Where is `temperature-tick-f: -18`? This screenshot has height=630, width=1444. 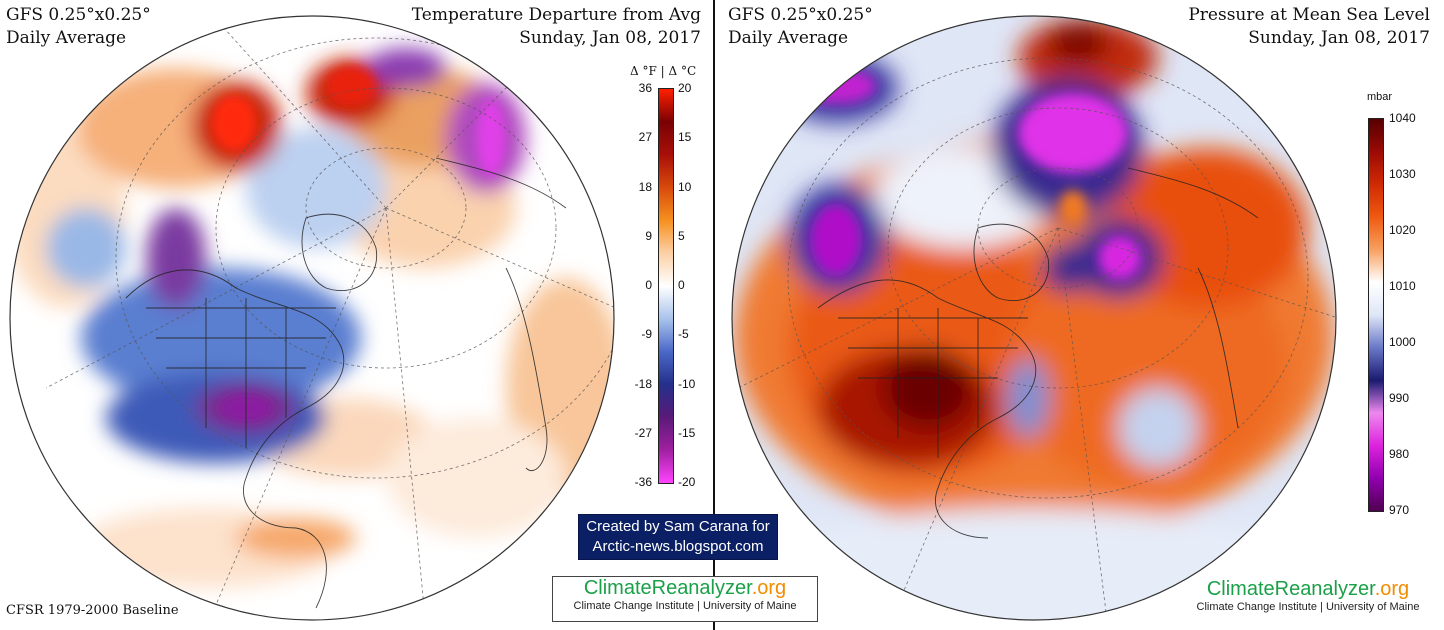 temperature-tick-f: -18 is located at coordinates (643, 383).